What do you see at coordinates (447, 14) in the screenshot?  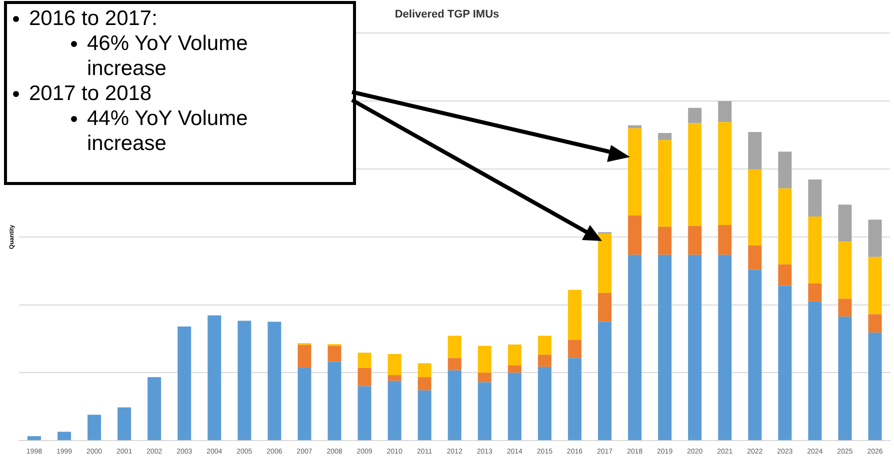 I see `chart-title: Delivered TGP IMUs` at bounding box center [447, 14].